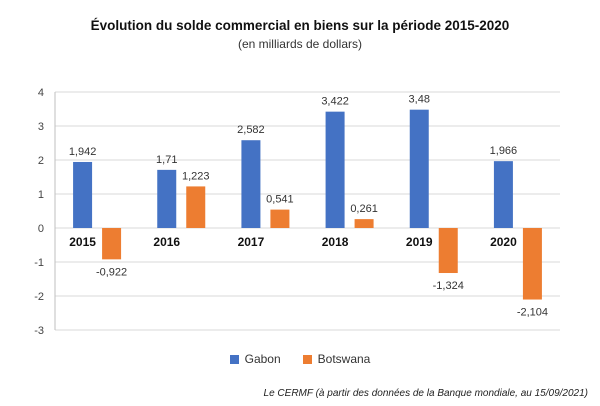  I want to click on y-tick-label: 0, so click(41, 229).